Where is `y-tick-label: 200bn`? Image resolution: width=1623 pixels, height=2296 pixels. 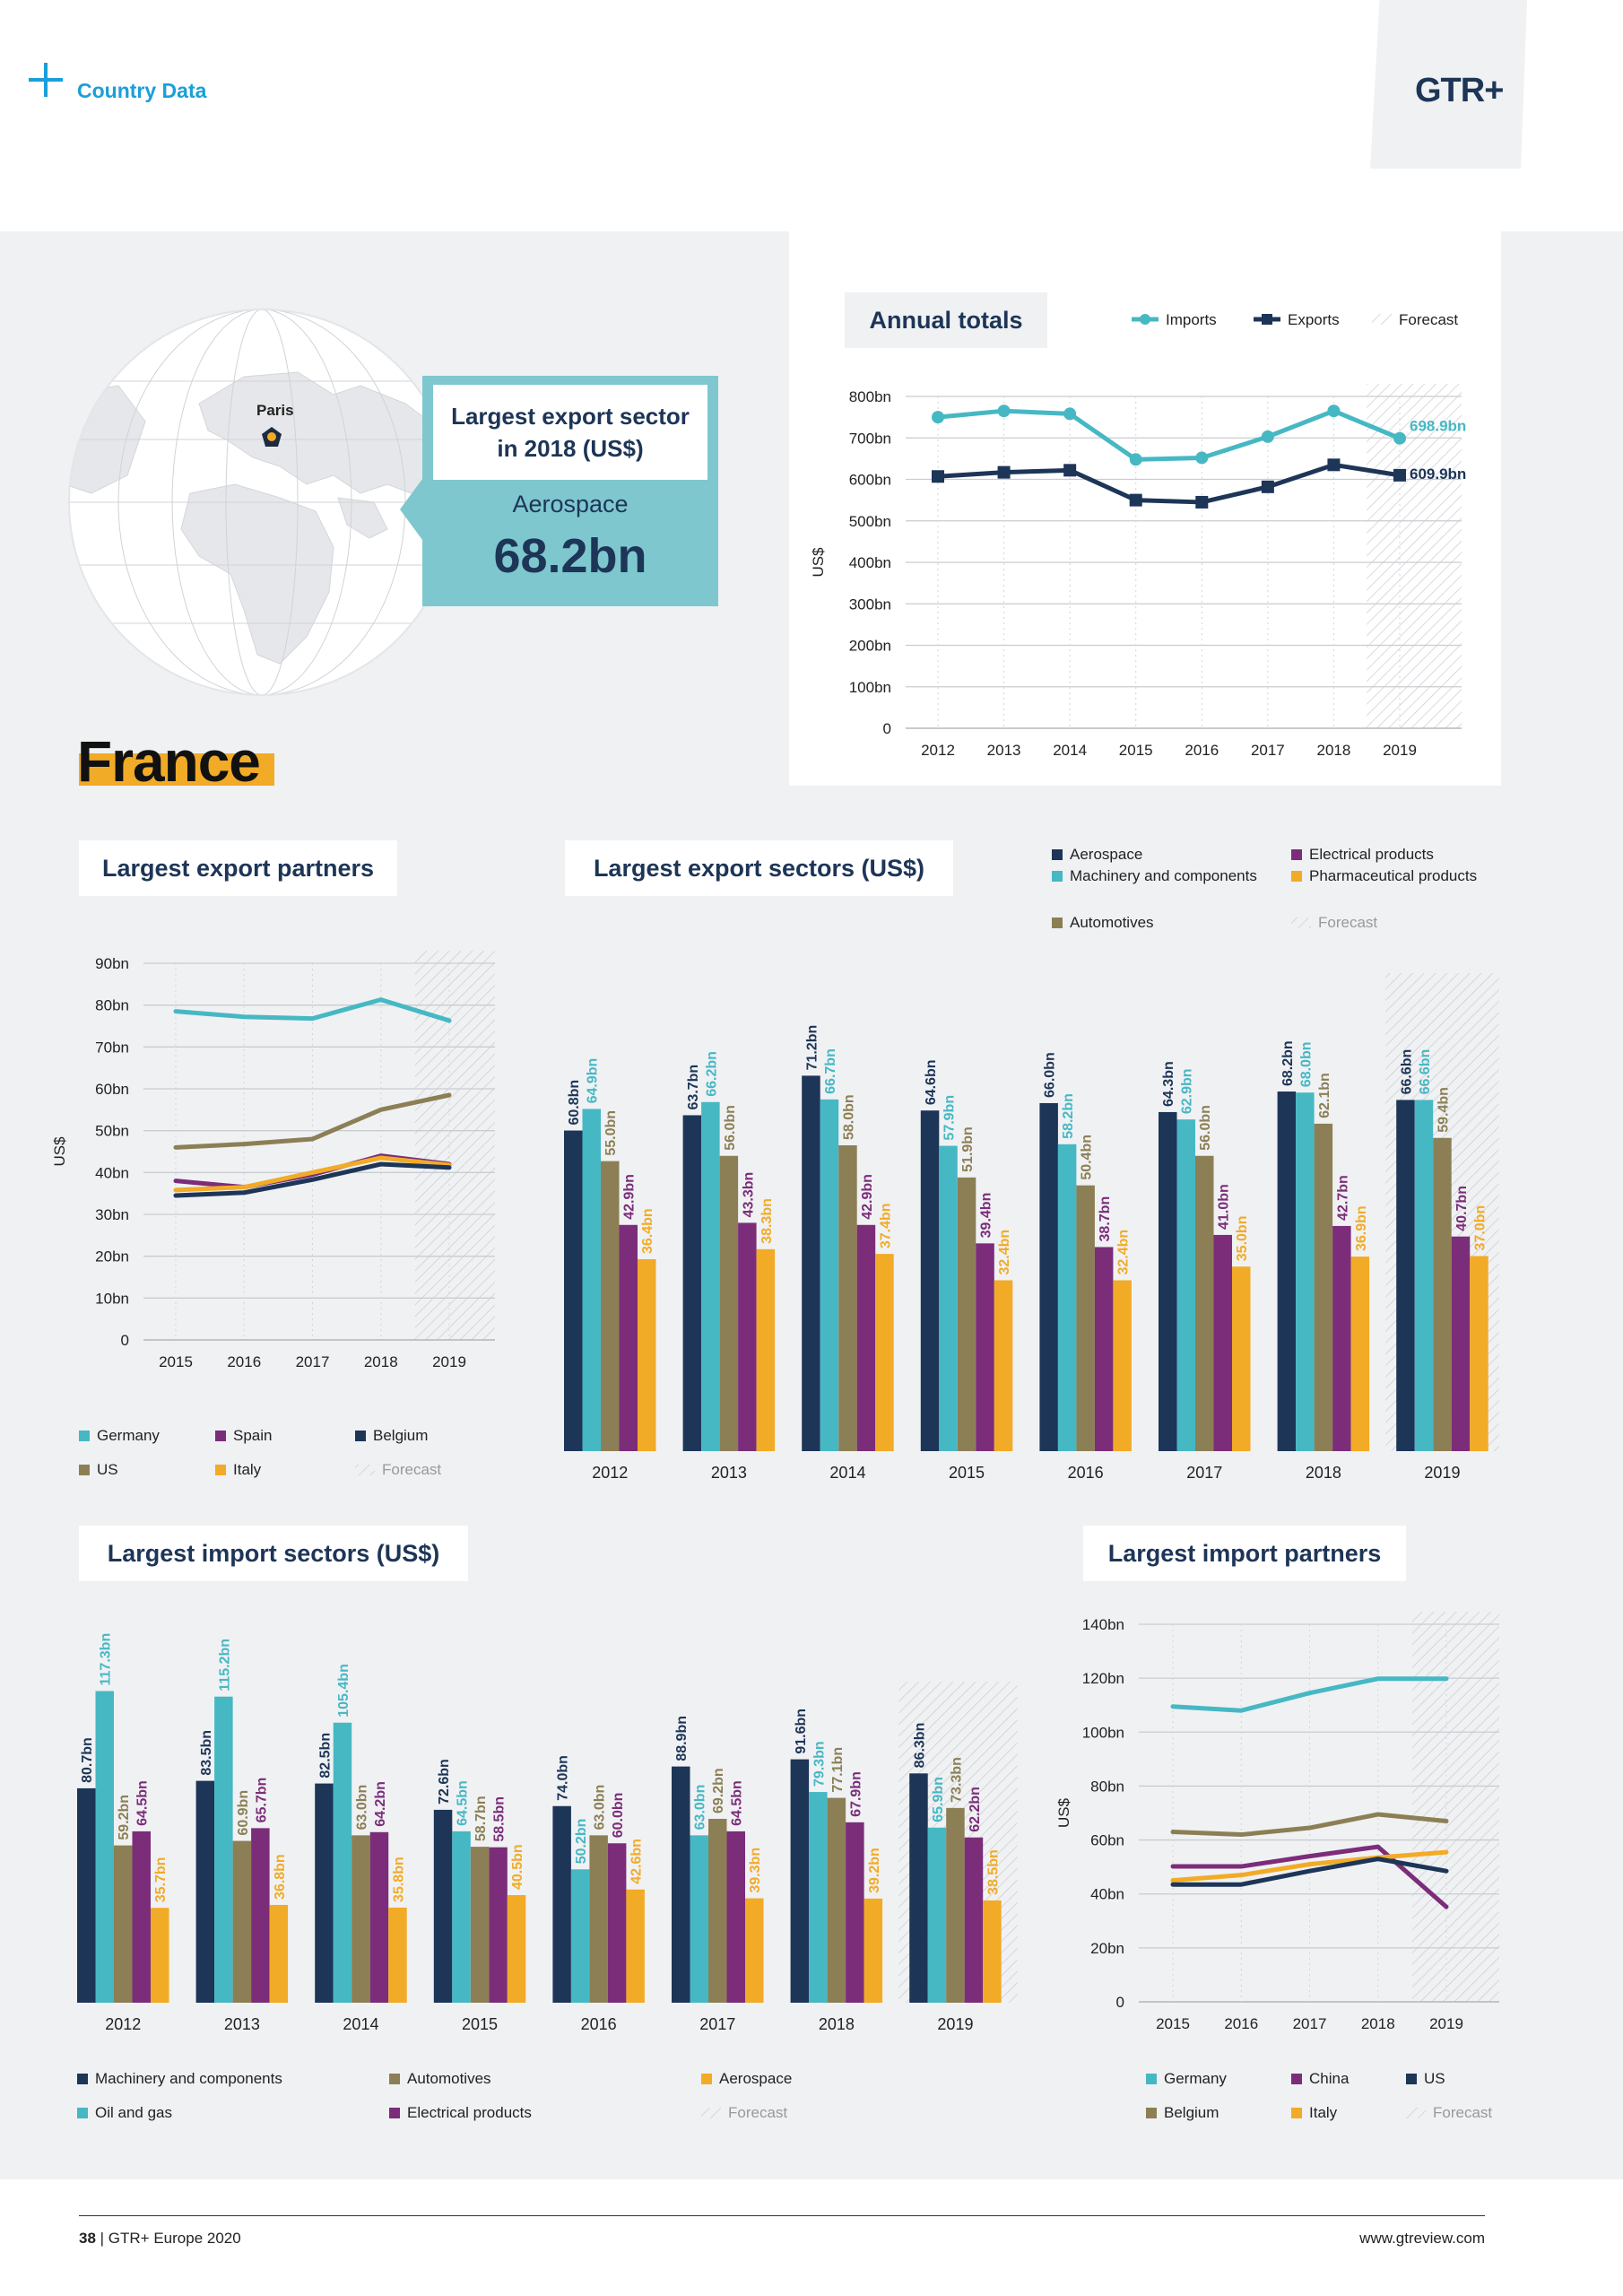 y-tick-label: 200bn is located at coordinates (870, 646).